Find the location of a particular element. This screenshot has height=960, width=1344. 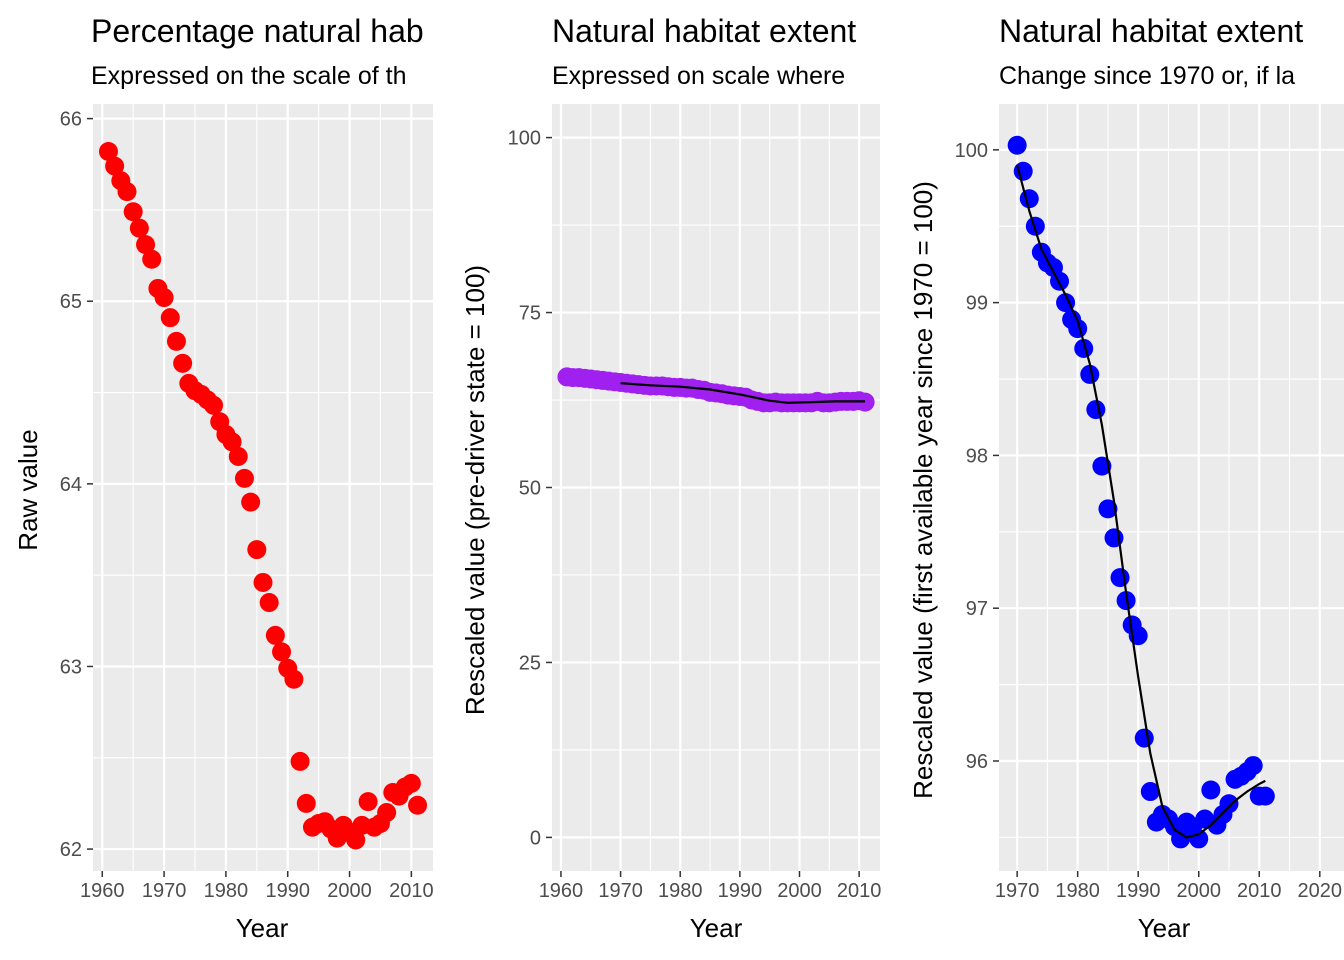

panel-2-title: Natural habitat extent is located at coordinates (704, 31).